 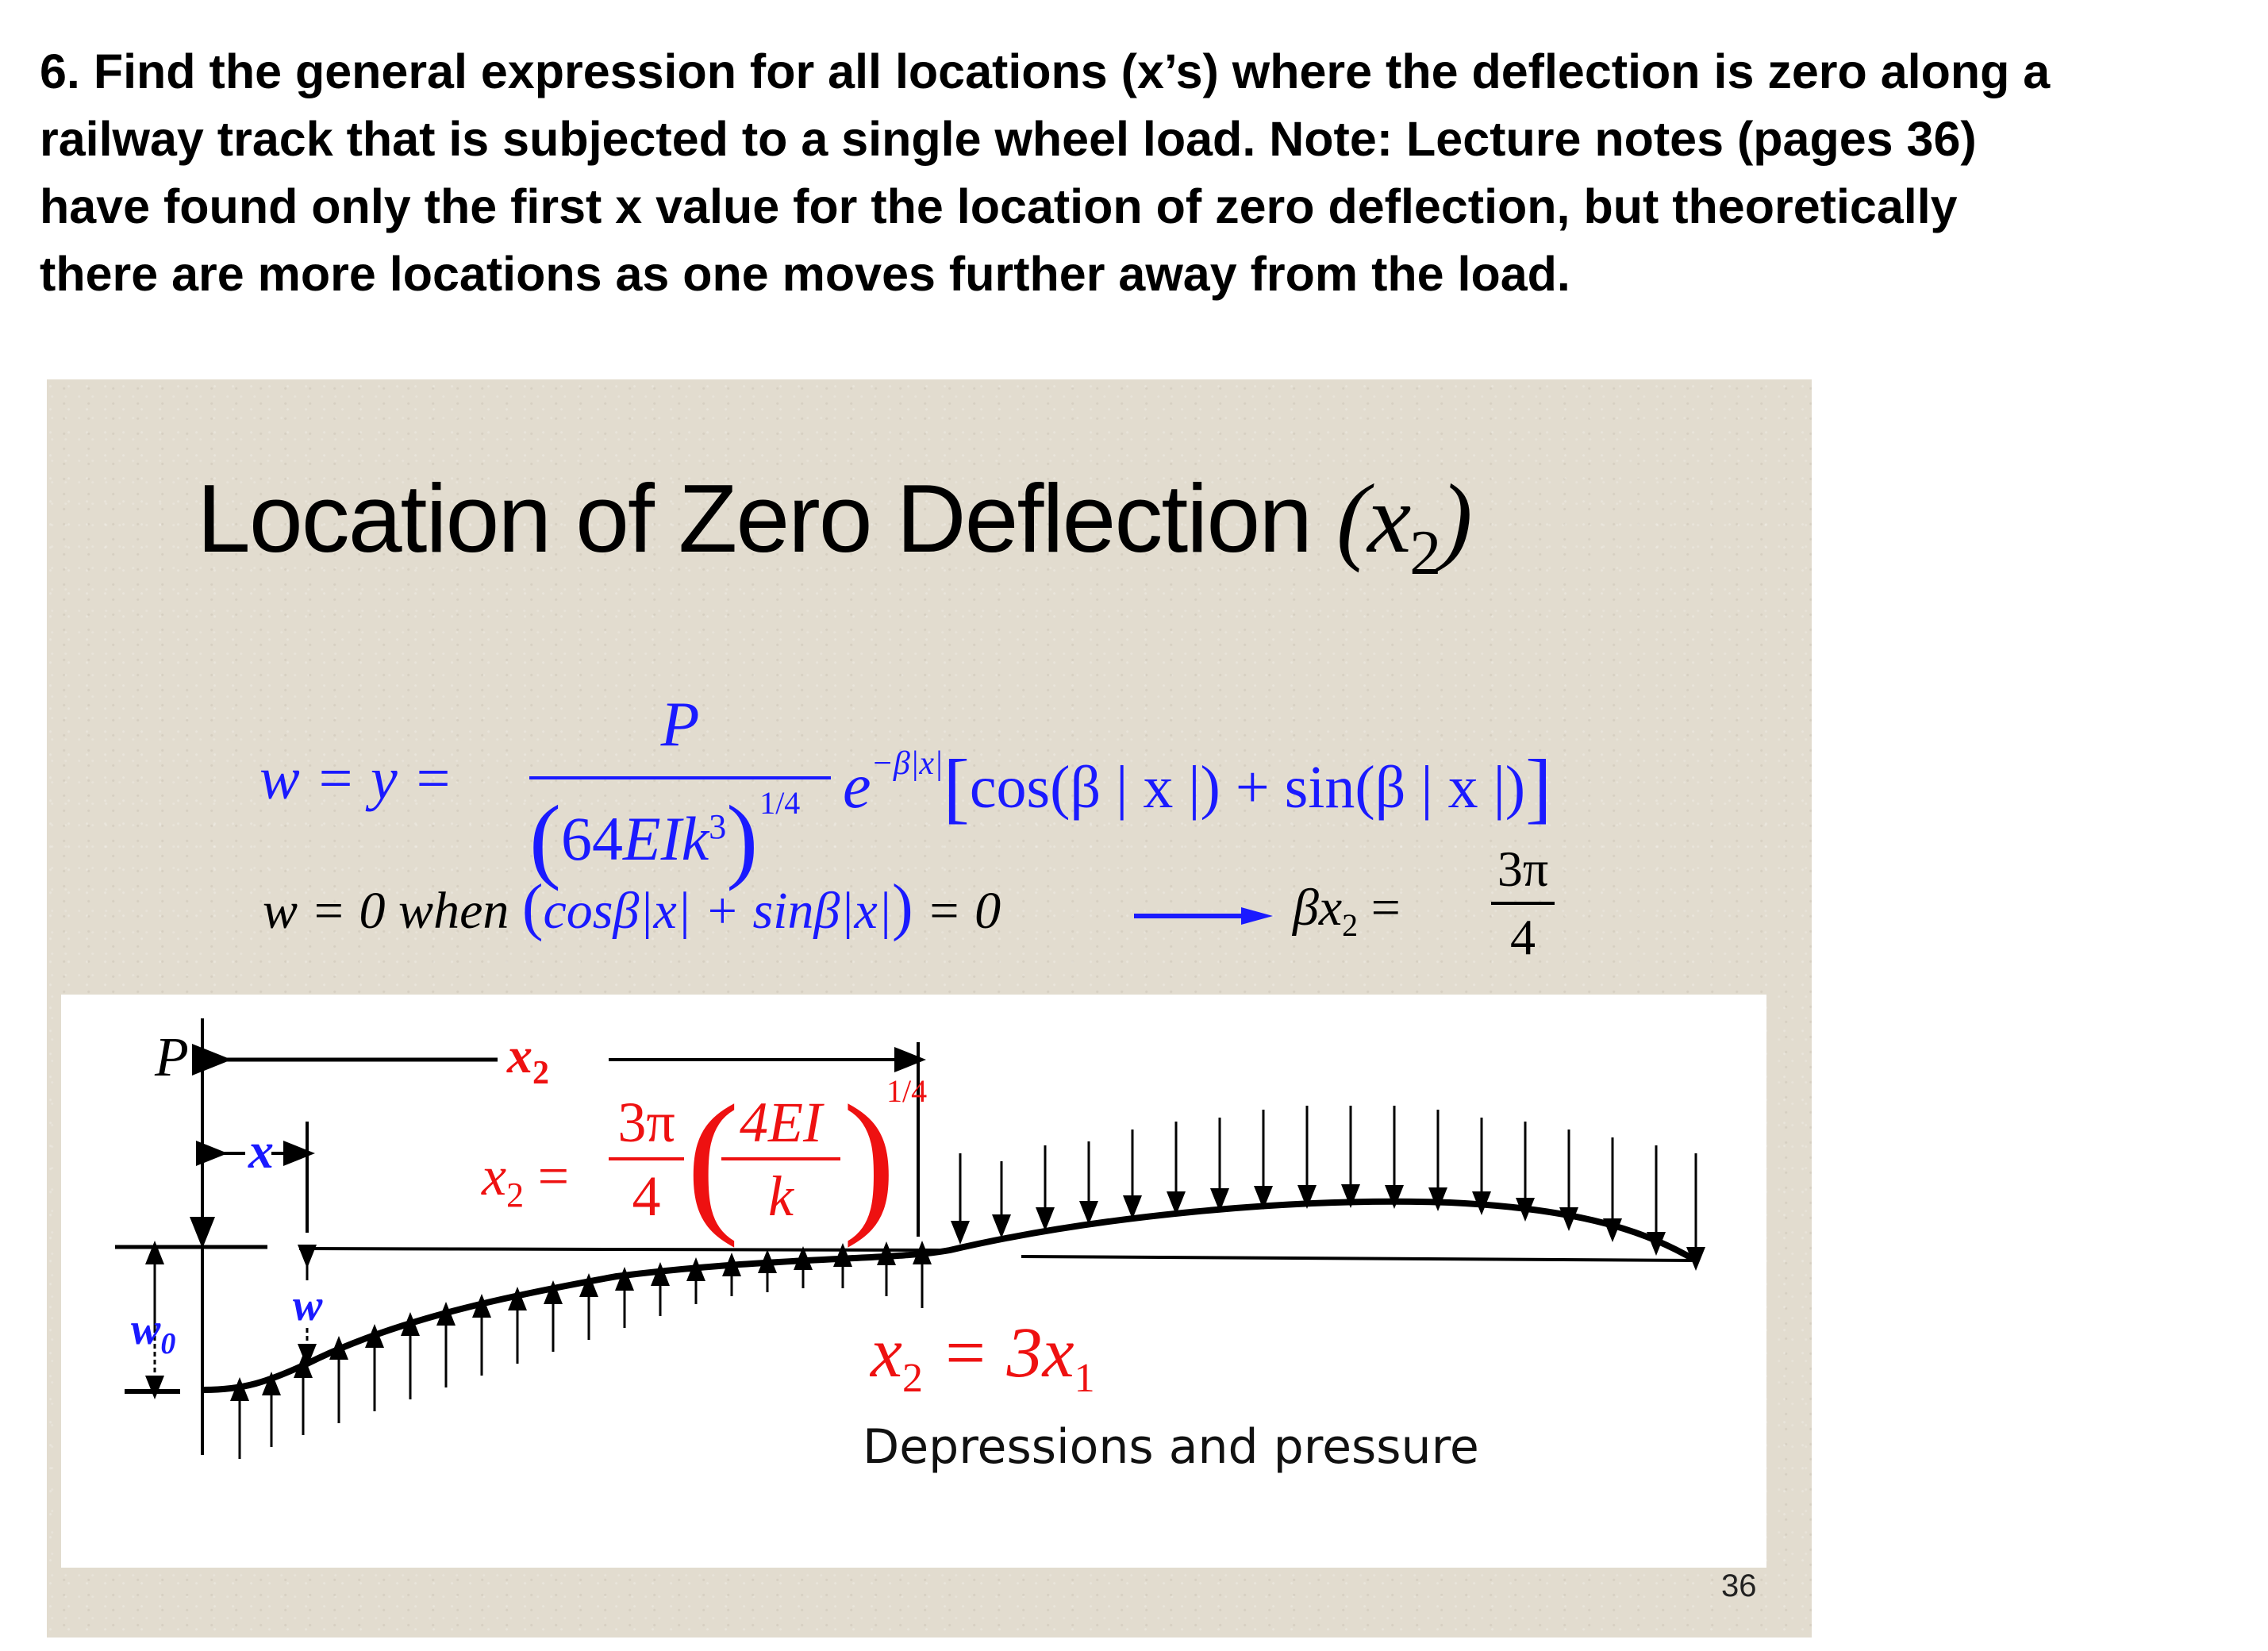 I want to click on label-x2-dimension: x2, so click(x=528, y=1059).